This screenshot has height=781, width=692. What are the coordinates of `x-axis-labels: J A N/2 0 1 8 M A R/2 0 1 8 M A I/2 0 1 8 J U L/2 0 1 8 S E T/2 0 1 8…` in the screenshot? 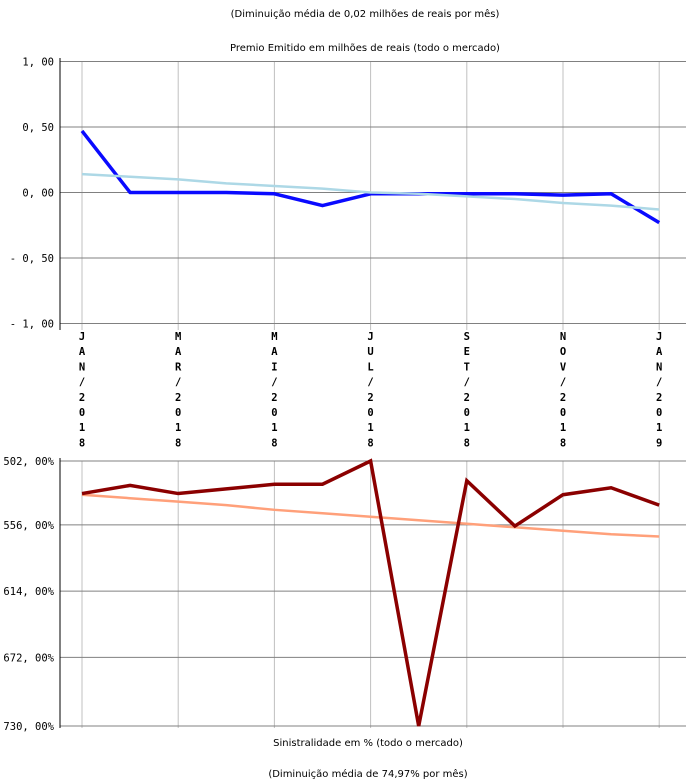 It's located at (371, 390).